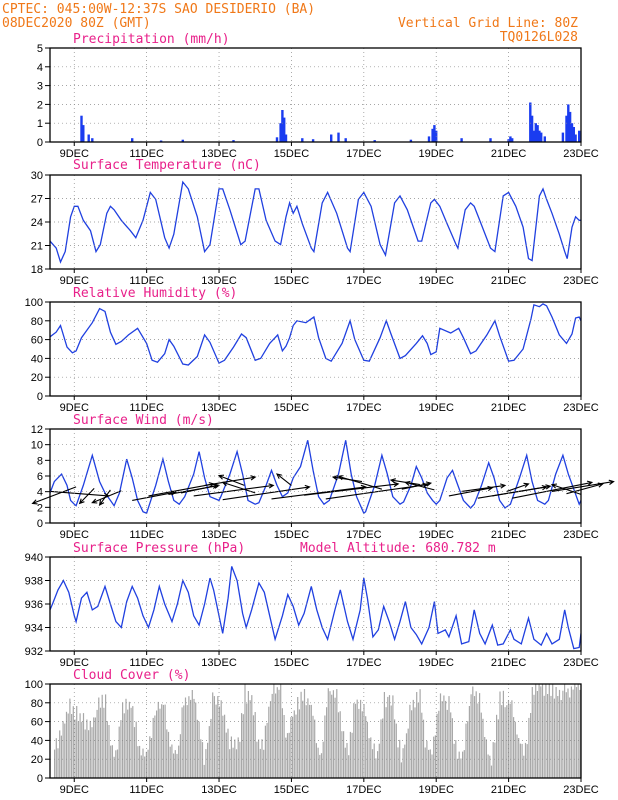  Describe the element at coordinates (40, 524) in the screenshot. I see `y-tick-label: 0` at that location.